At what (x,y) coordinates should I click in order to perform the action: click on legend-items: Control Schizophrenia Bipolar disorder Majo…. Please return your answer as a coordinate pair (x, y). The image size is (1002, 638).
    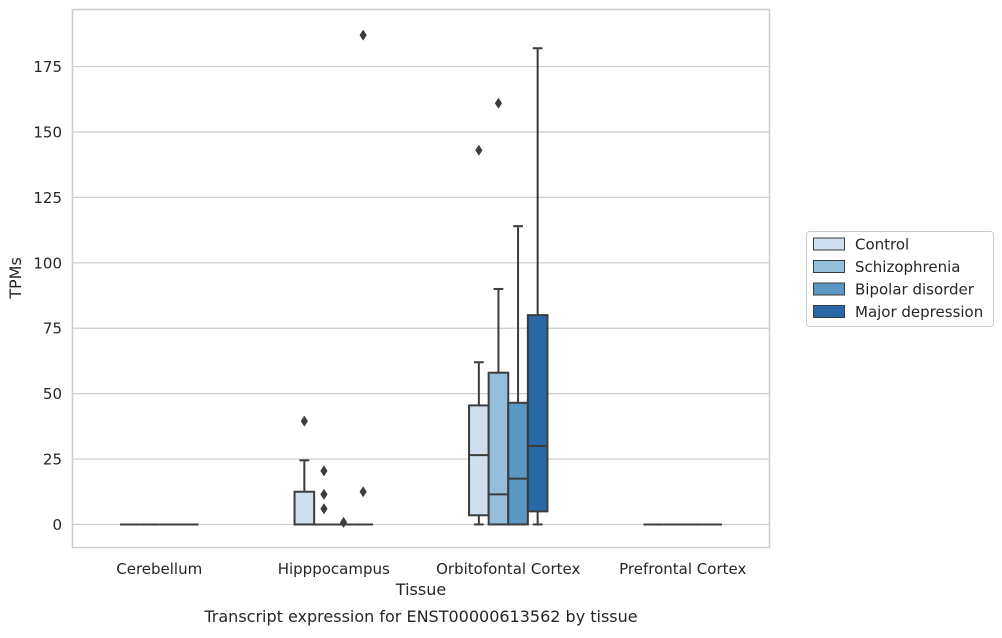
    Looking at the image, I should click on (898, 278).